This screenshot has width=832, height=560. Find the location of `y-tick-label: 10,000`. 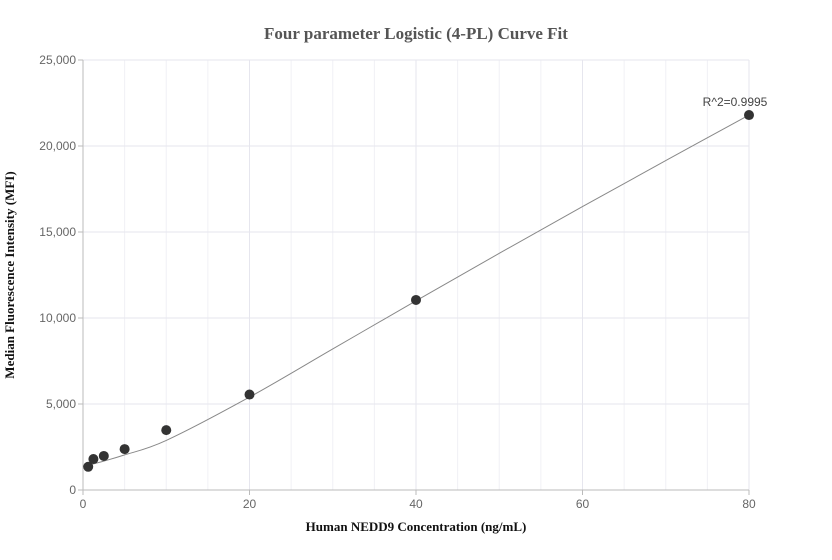

y-tick-label: 10,000 is located at coordinates (57, 318).